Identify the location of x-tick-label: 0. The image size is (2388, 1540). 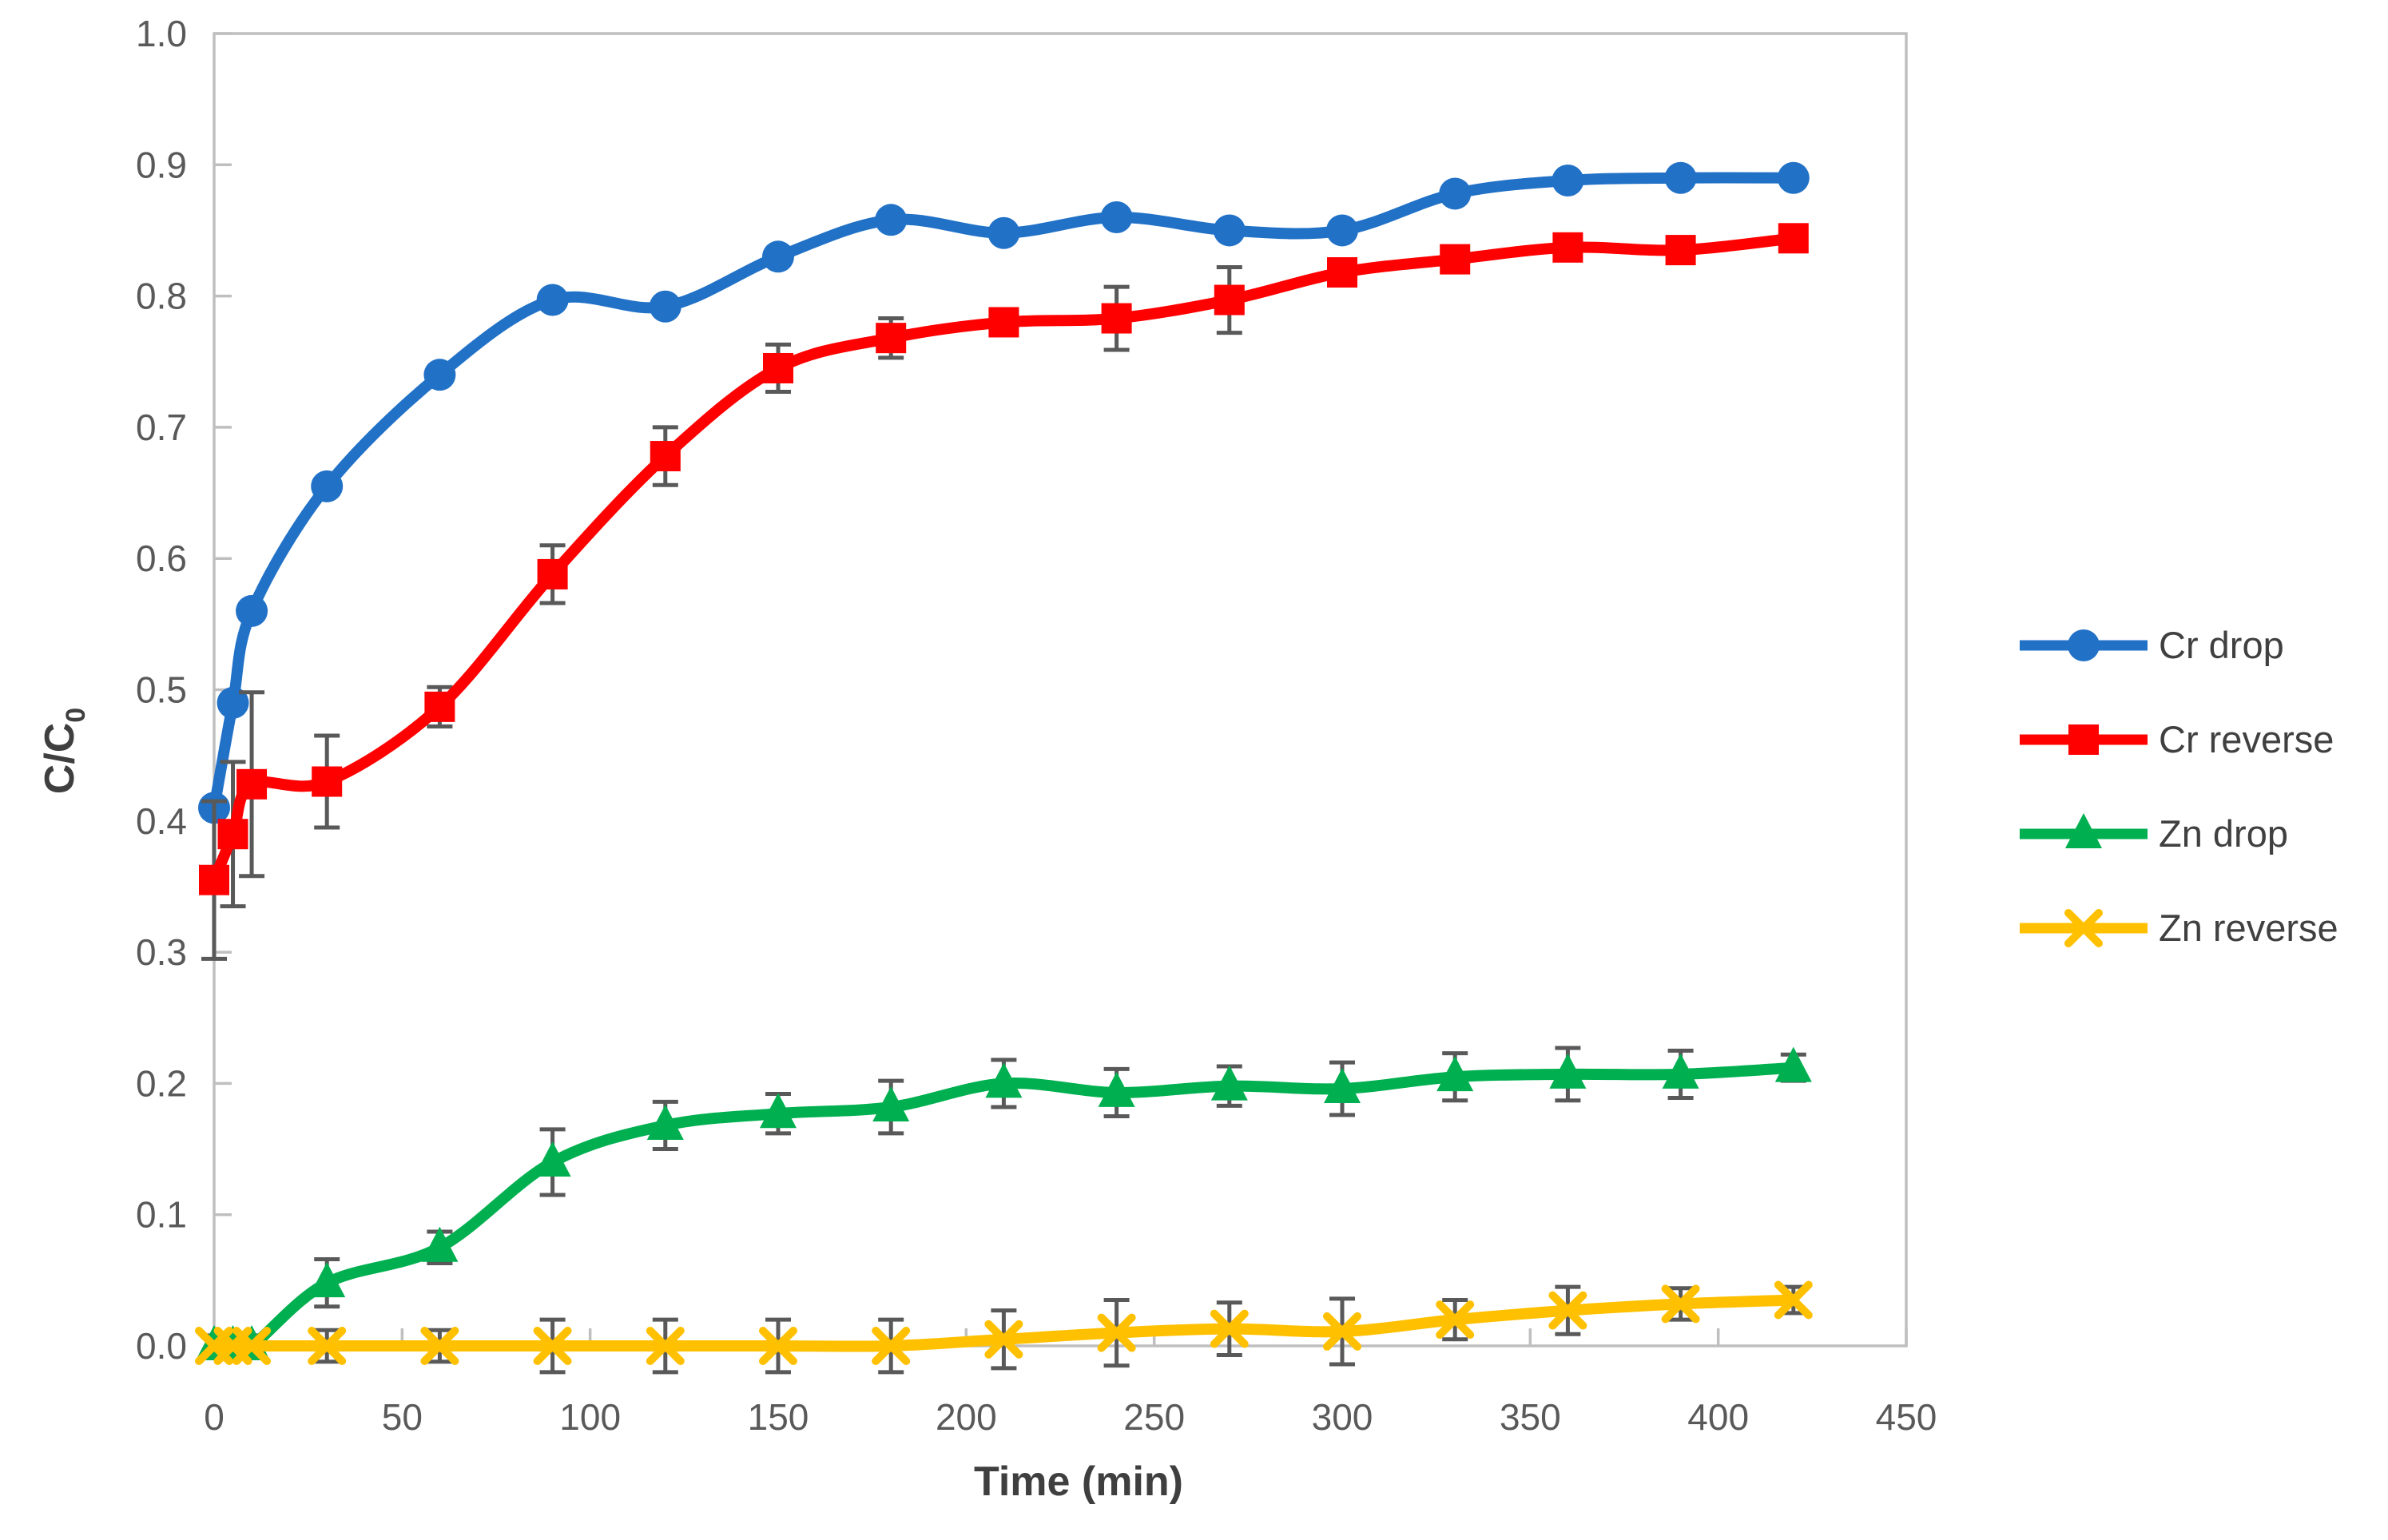
(214, 1417).